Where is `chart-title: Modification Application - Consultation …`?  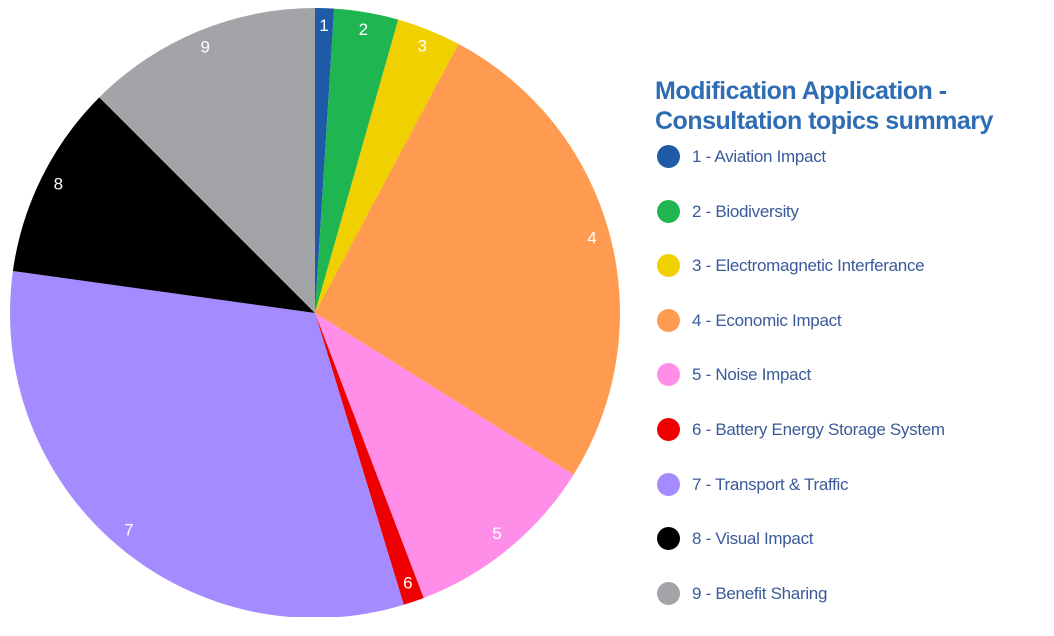
chart-title: Modification Application - Consultation … is located at coordinates (824, 106).